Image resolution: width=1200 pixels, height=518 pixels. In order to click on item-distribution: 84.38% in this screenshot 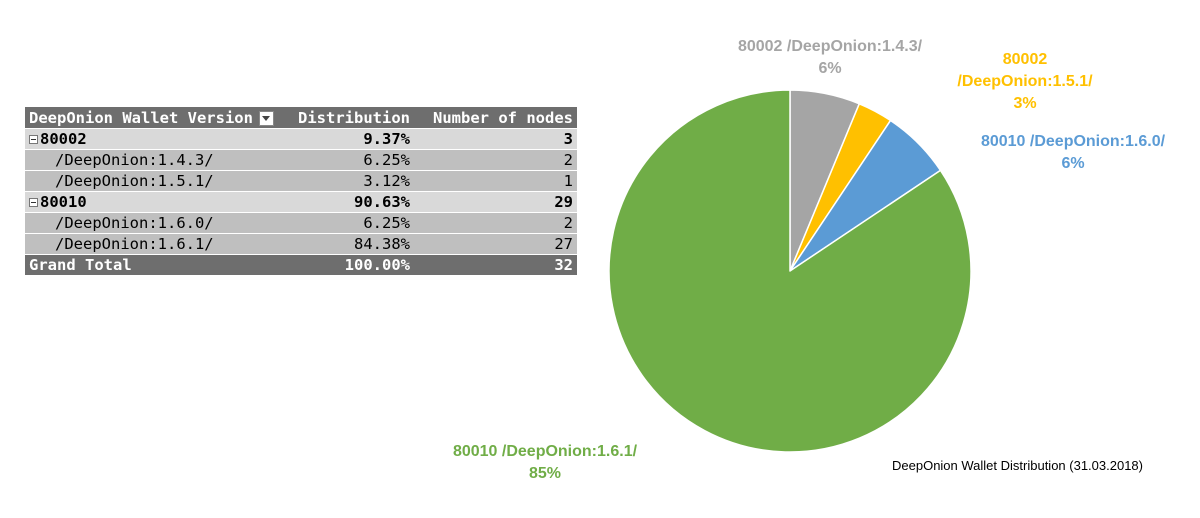, I will do `click(352, 244)`.